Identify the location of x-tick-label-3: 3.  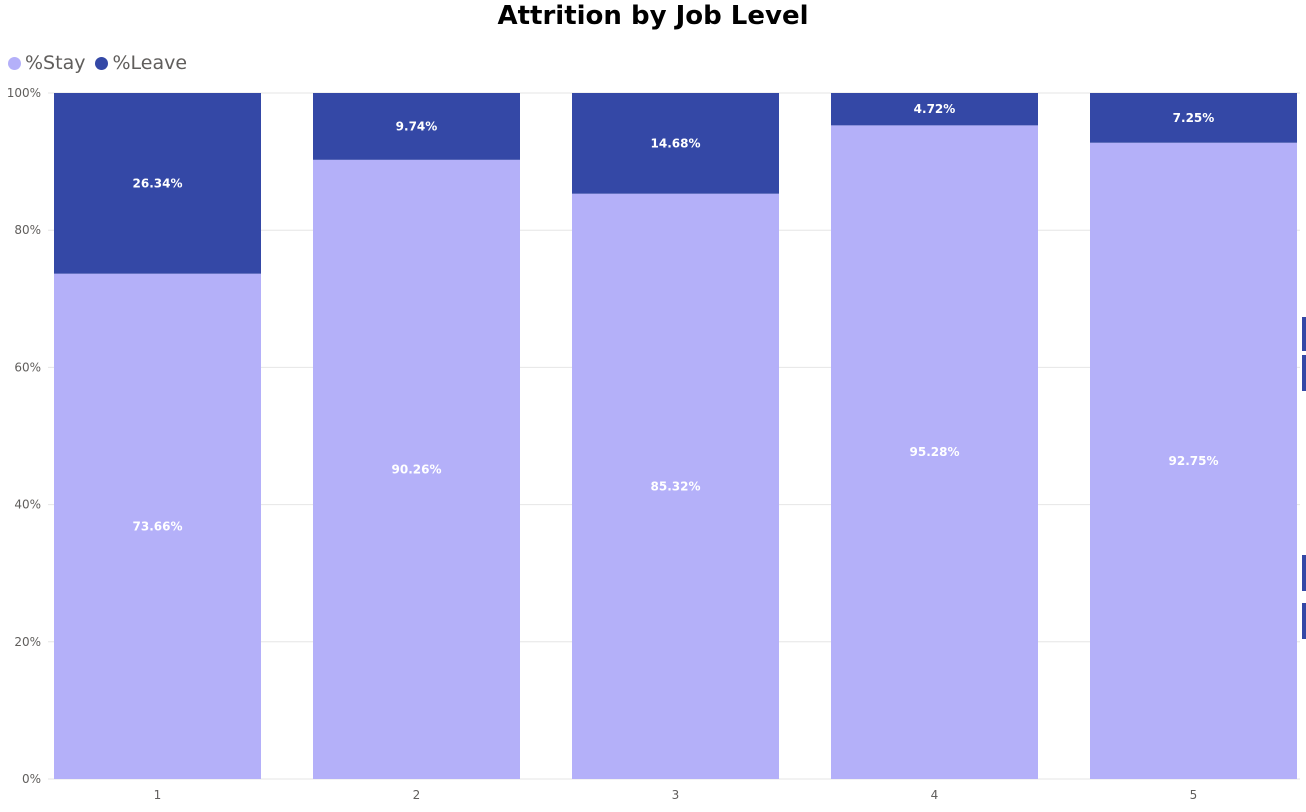
(676, 795).